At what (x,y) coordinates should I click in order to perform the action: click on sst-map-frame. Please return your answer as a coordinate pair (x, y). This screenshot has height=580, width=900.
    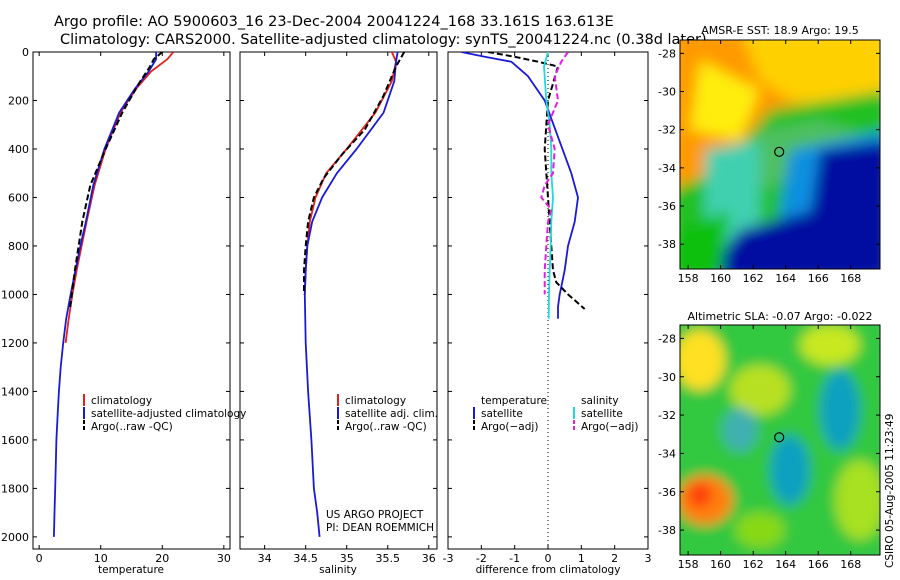
    Looking at the image, I should click on (780, 154).